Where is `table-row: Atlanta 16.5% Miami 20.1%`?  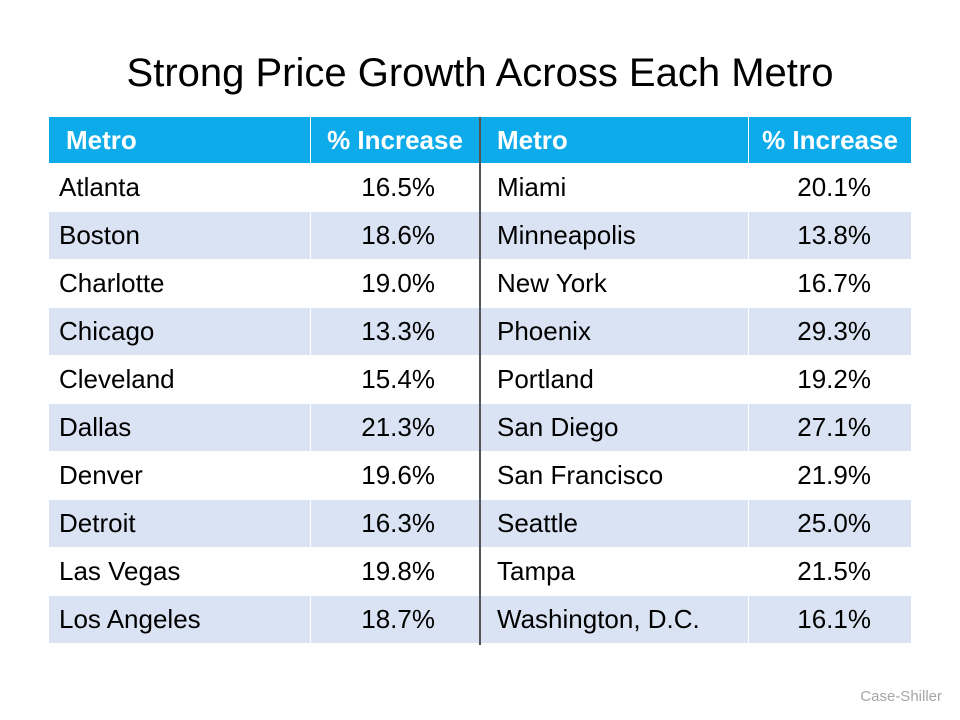
table-row: Atlanta 16.5% Miami 20.1% is located at coordinates (480, 188).